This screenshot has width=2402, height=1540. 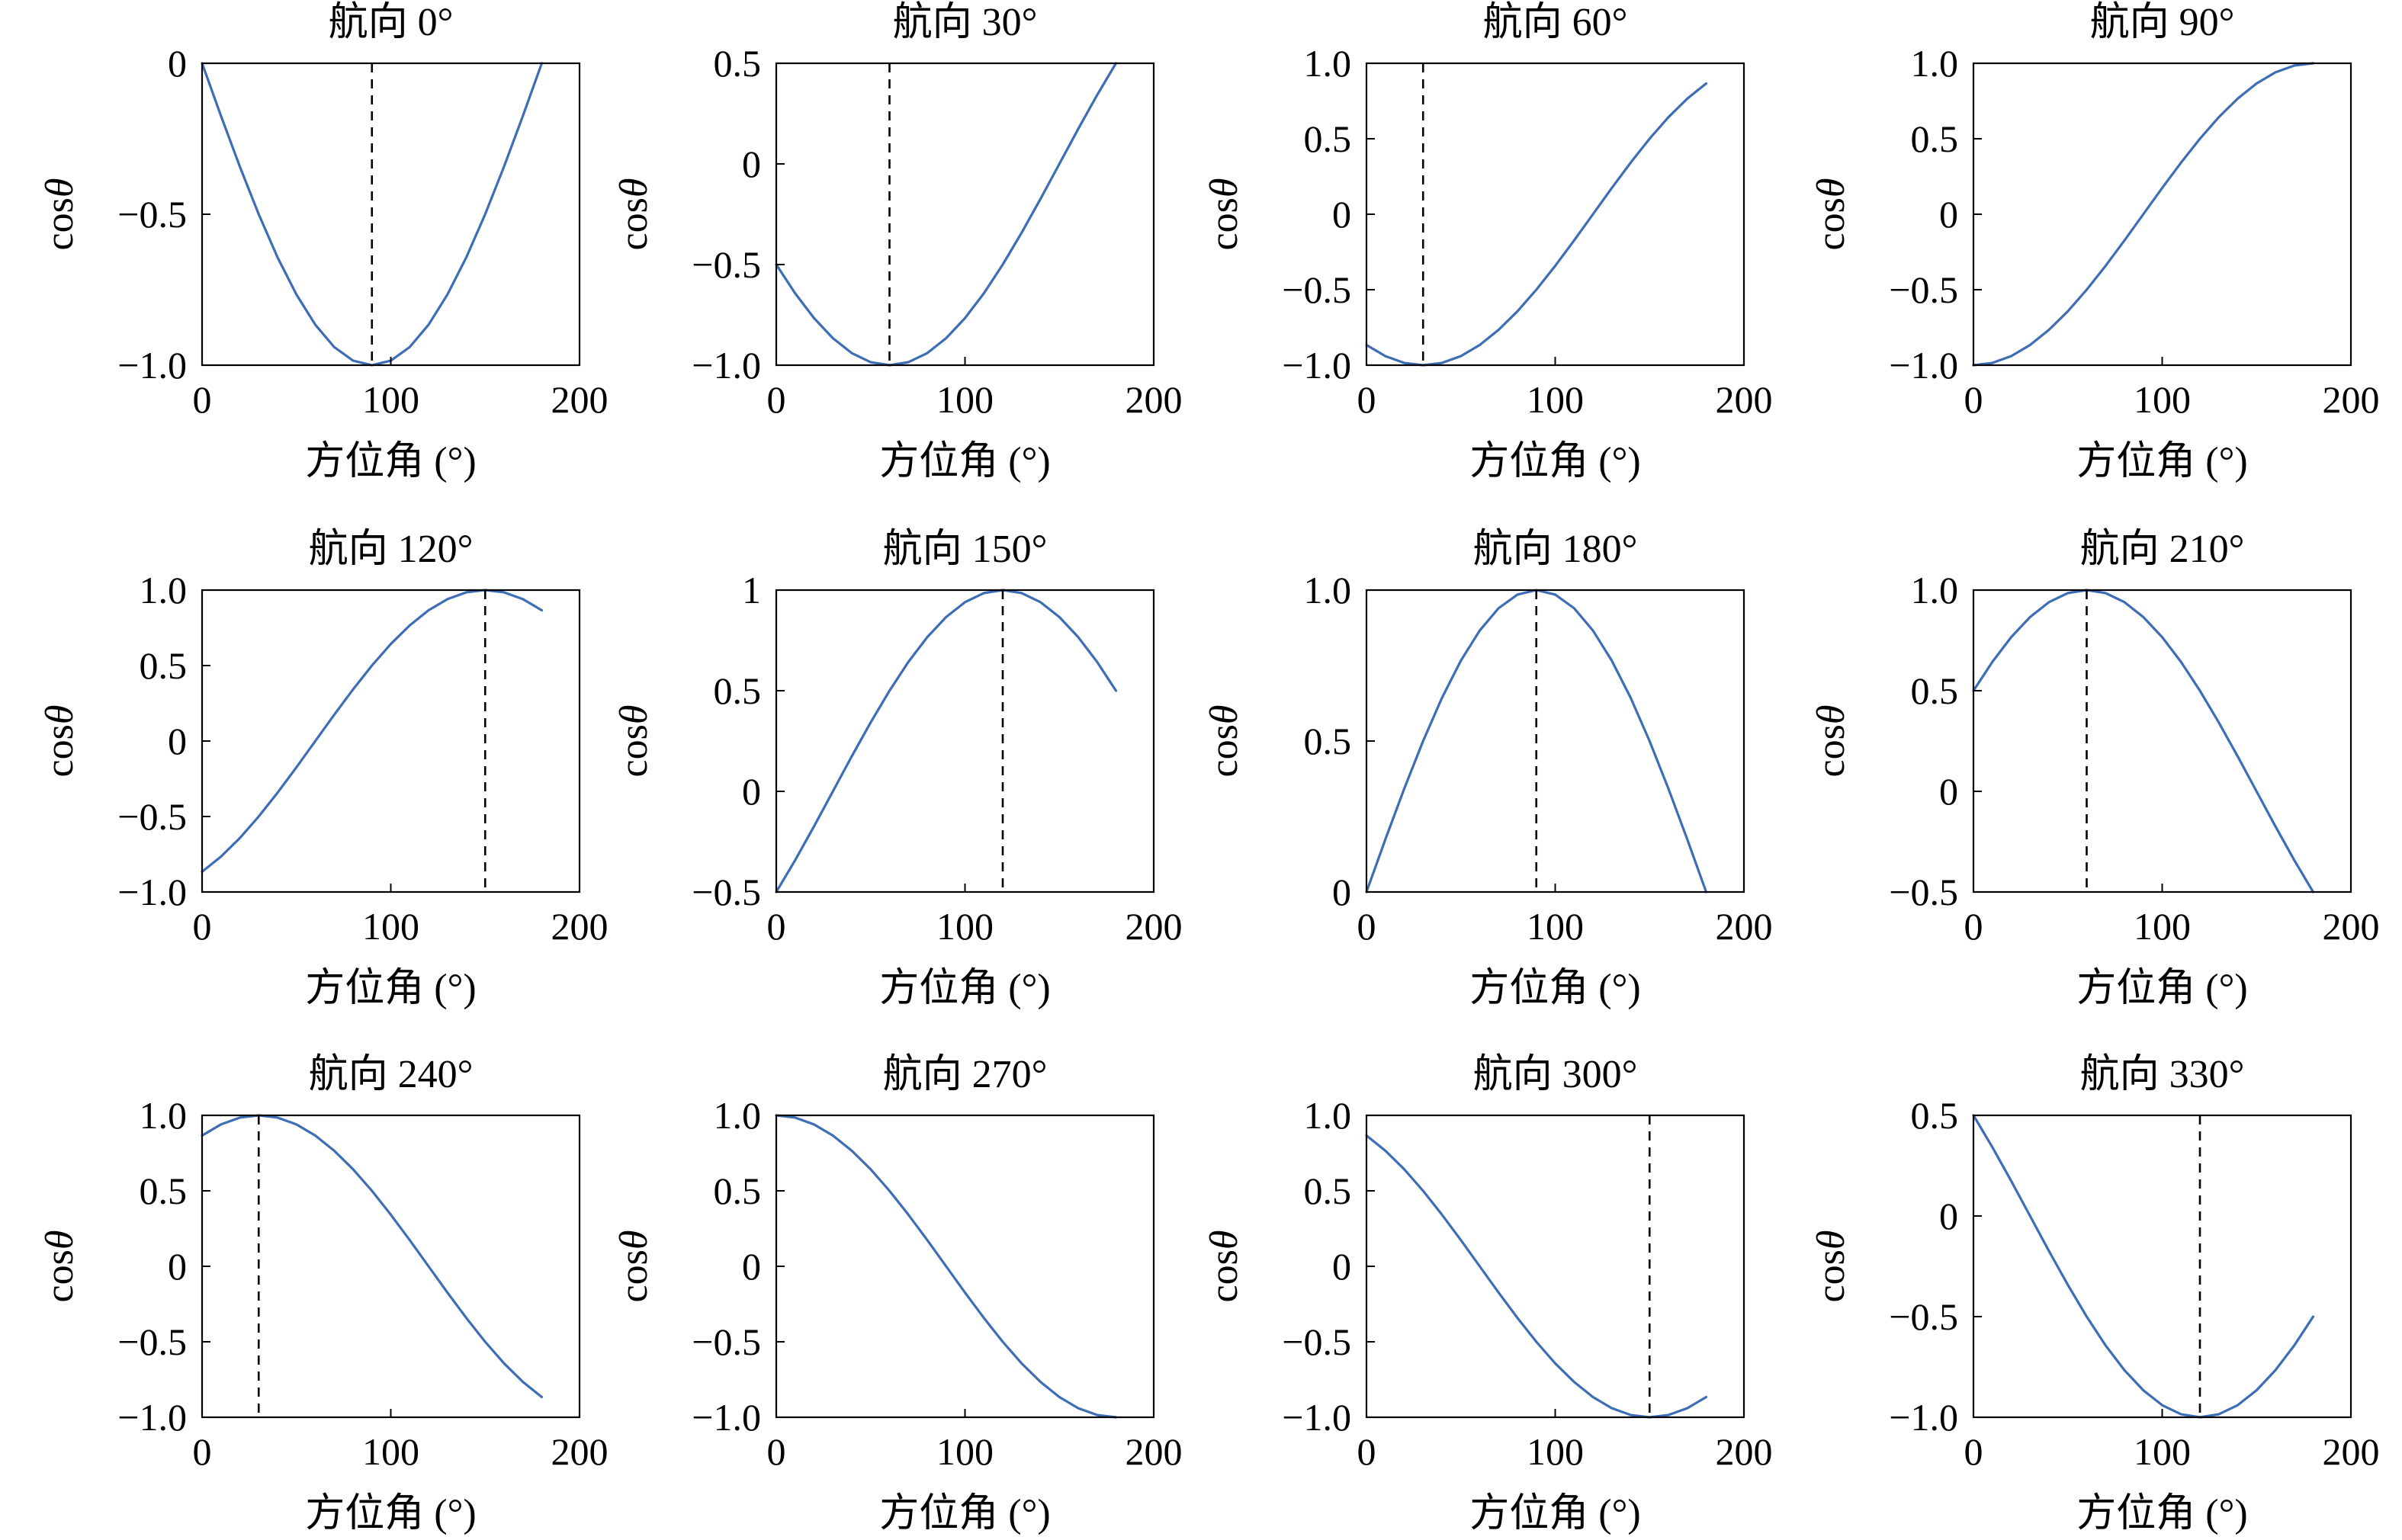 I want to click on chart-title: 航向 90°, so click(x=2162, y=22).